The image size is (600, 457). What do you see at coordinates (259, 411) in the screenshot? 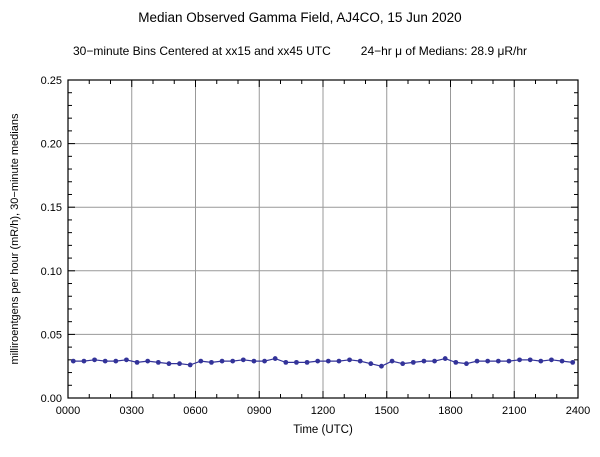
I see `x-tick-label: 0900` at bounding box center [259, 411].